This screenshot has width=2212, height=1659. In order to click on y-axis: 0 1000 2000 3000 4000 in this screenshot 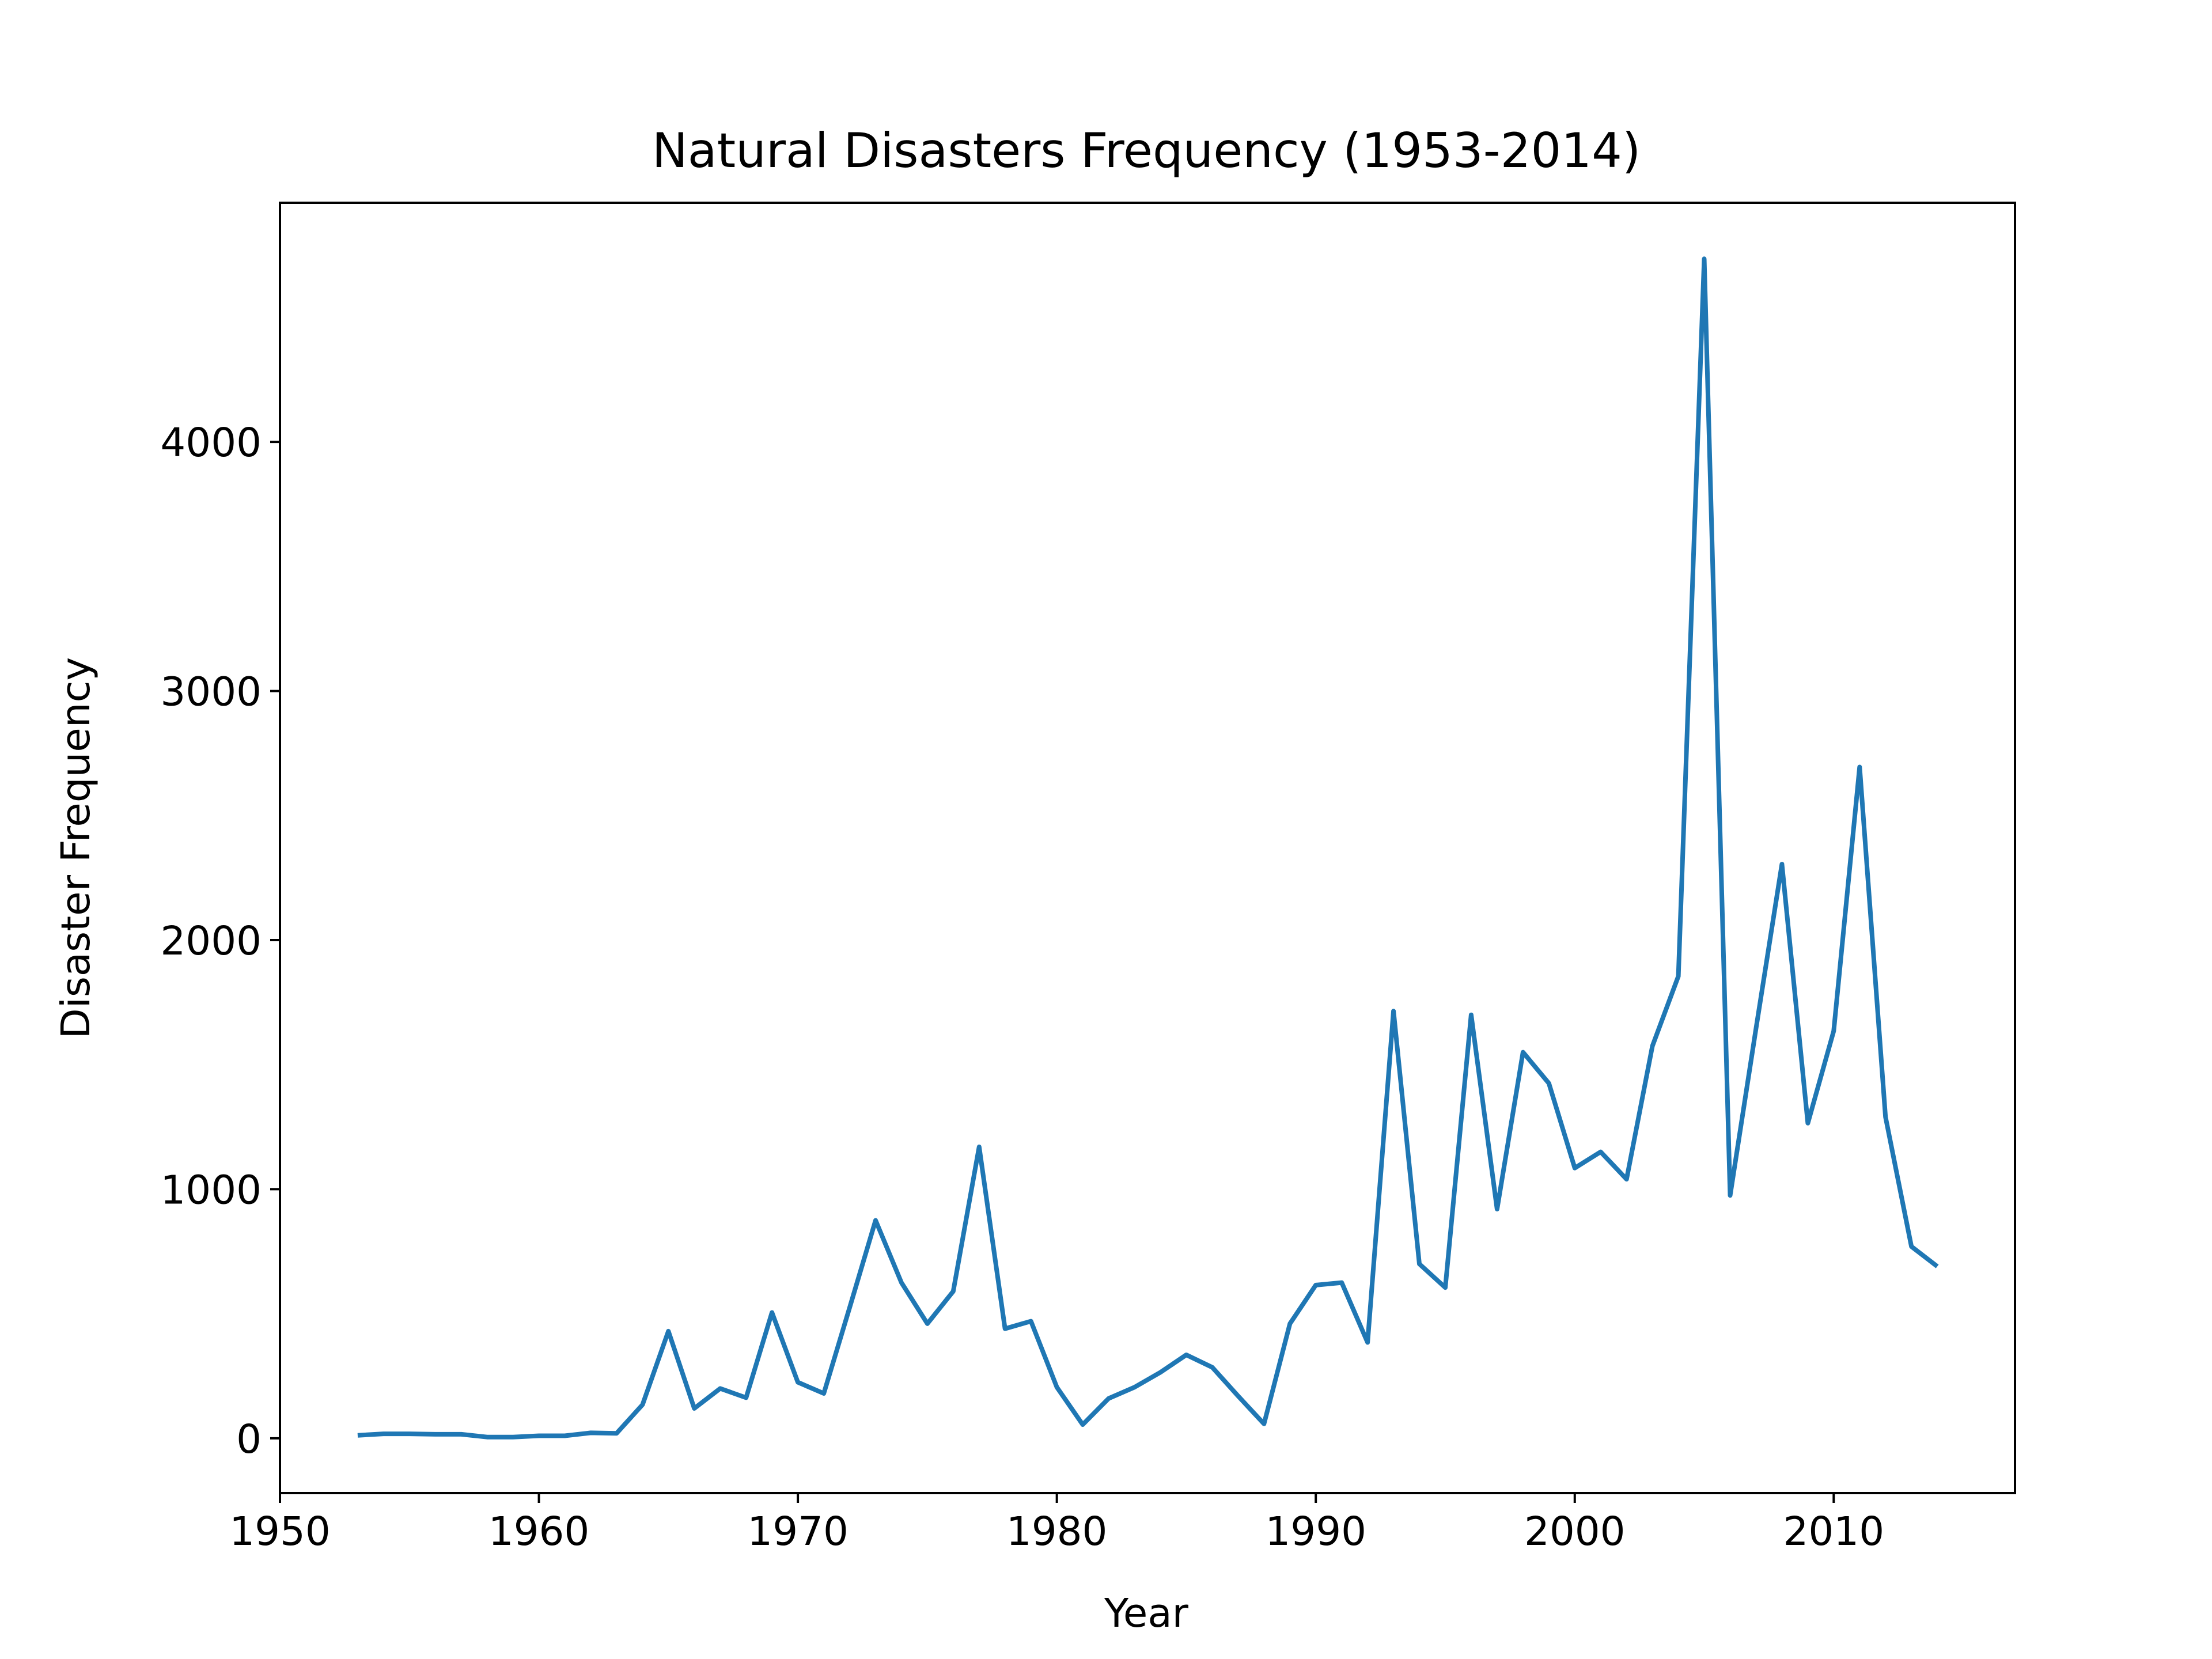, I will do `click(220, 941)`.